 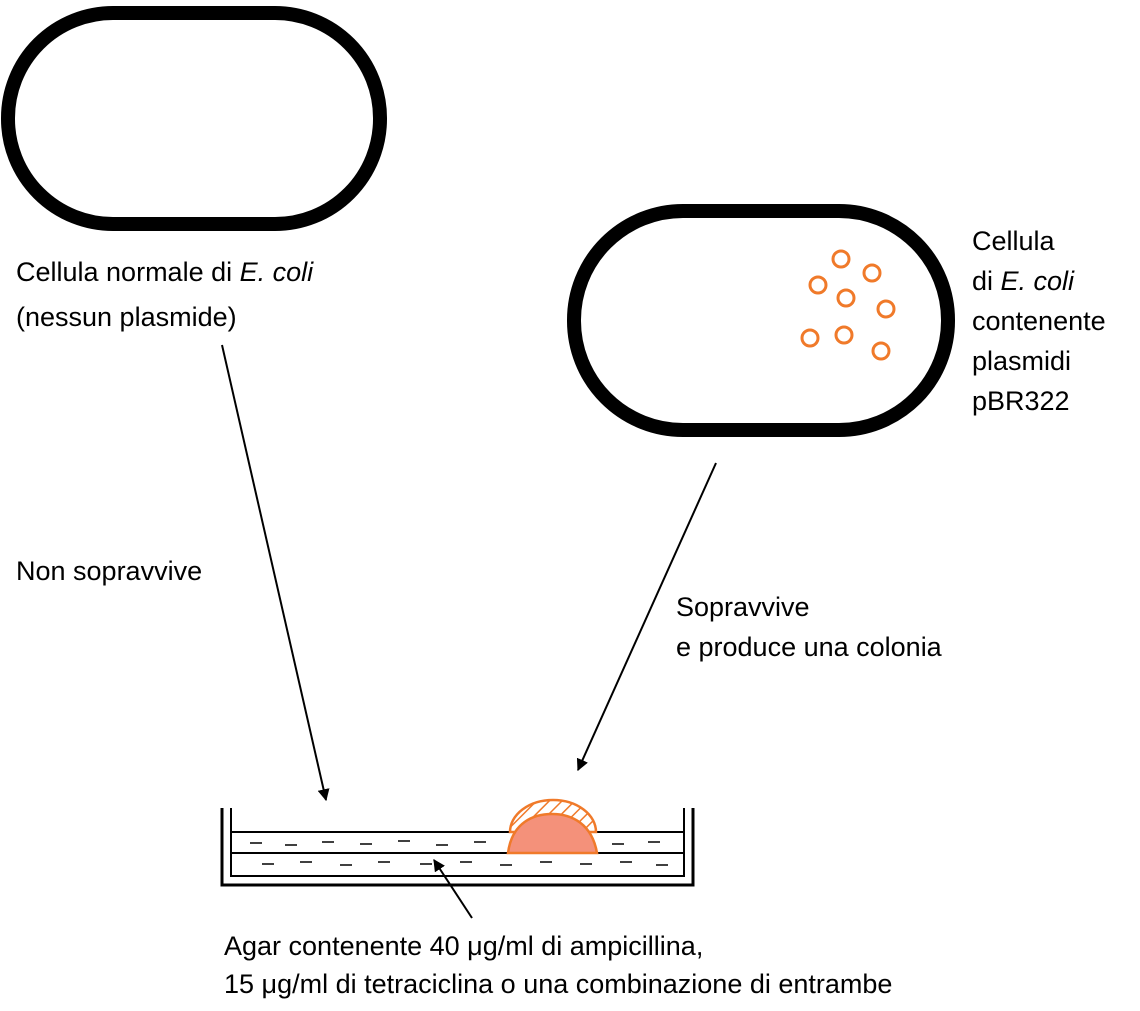 I want to click on normal-cell-label: Cellula normale di E. coli, so click(x=165, y=272).